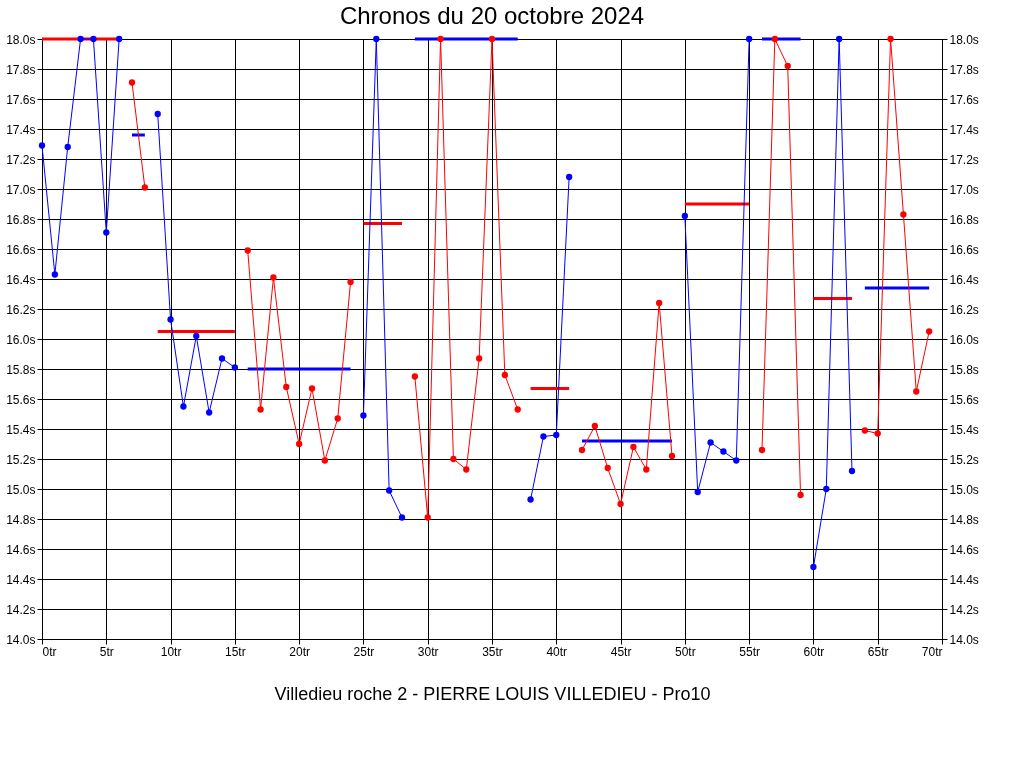  What do you see at coordinates (964, 639) in the screenshot?
I see `y2-tick-label: 14.0s` at bounding box center [964, 639].